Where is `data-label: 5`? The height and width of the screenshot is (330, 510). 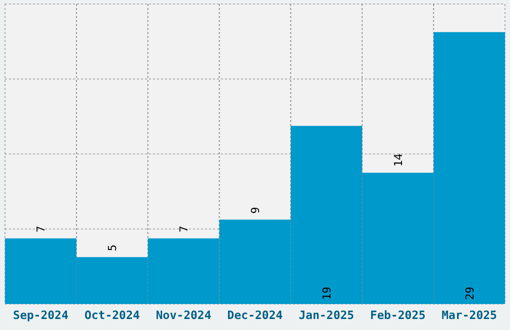 data-label: 5 is located at coordinates (113, 248).